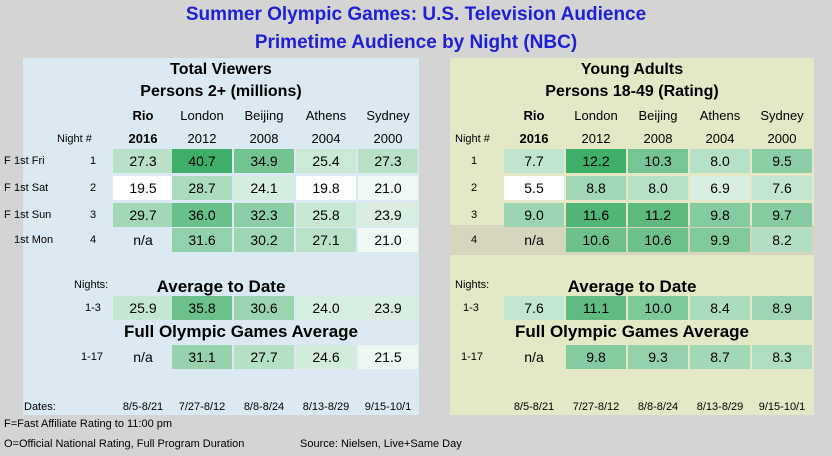 The height and width of the screenshot is (456, 832). Describe the element at coordinates (221, 91) in the screenshot. I see `panel-subtitle: Persons 2+ (millions)` at that location.